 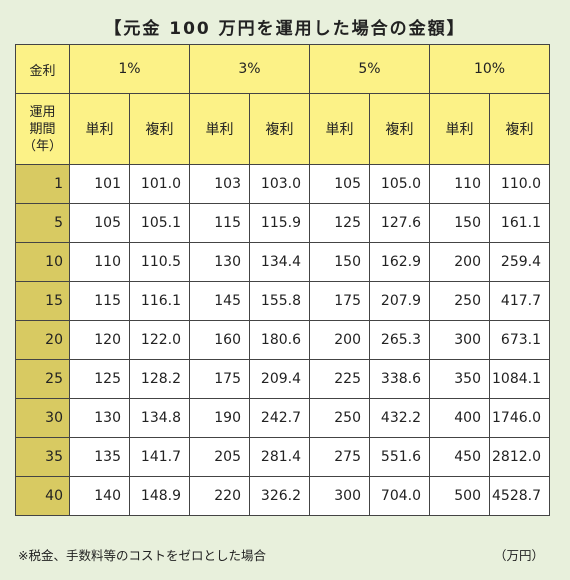 What do you see at coordinates (99, 184) in the screenshot?
I see `simple-value-cell: 101` at bounding box center [99, 184].